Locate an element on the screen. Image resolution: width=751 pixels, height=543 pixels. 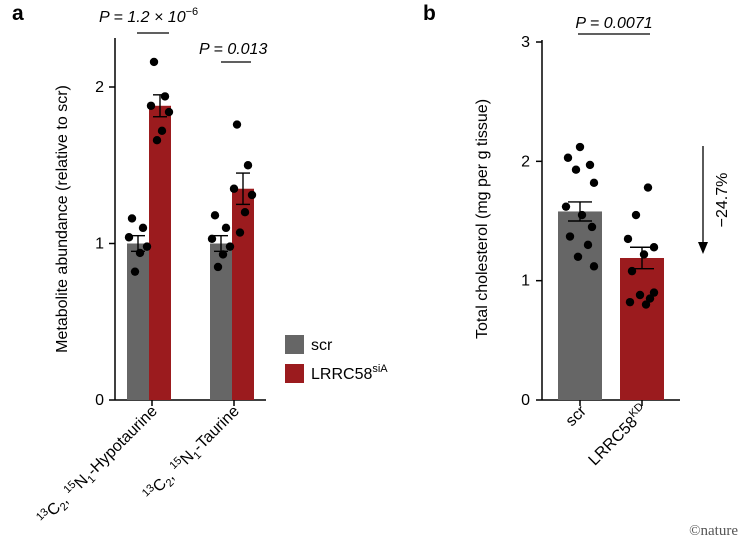
b-points is located at coordinates (610, 225).